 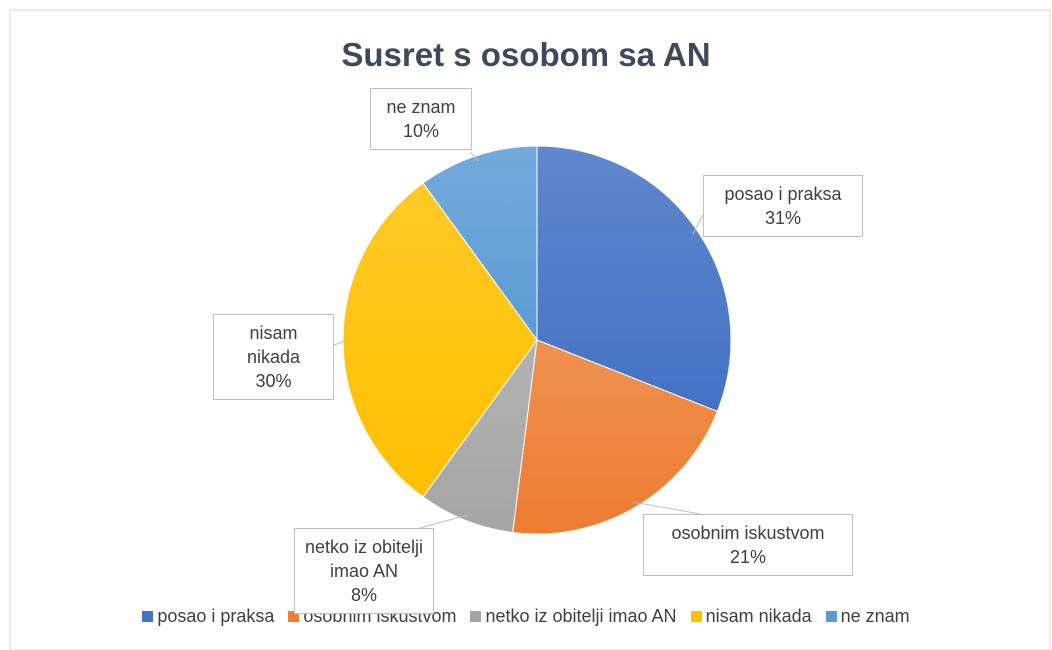 What do you see at coordinates (758, 616) in the screenshot?
I see `legend-label: nisam nikada` at bounding box center [758, 616].